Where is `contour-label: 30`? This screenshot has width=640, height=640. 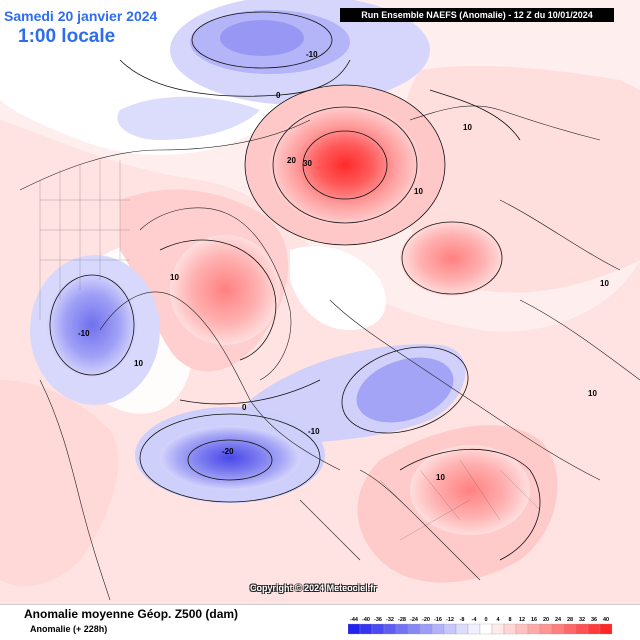 contour-label: 30 is located at coordinates (307, 163).